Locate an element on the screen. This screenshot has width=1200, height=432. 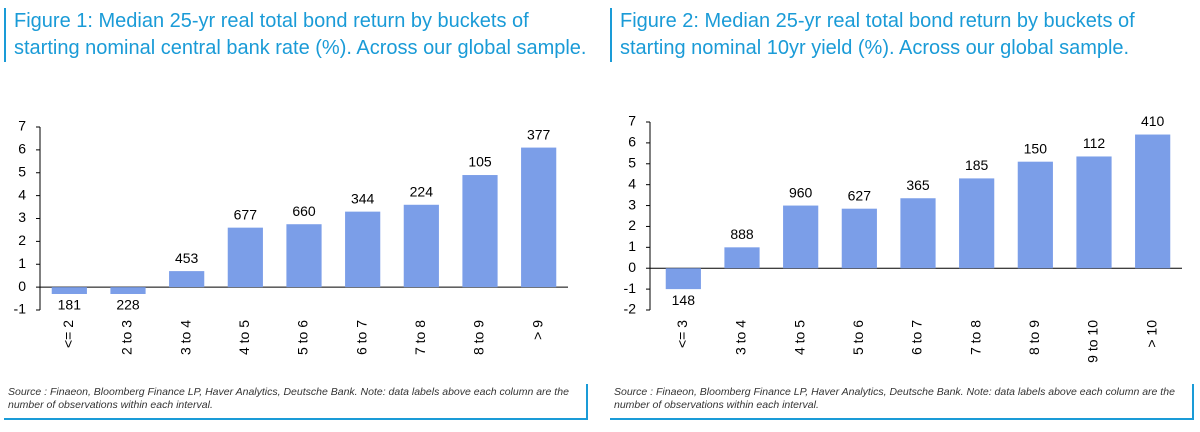
data-label: 105 is located at coordinates (480, 162).